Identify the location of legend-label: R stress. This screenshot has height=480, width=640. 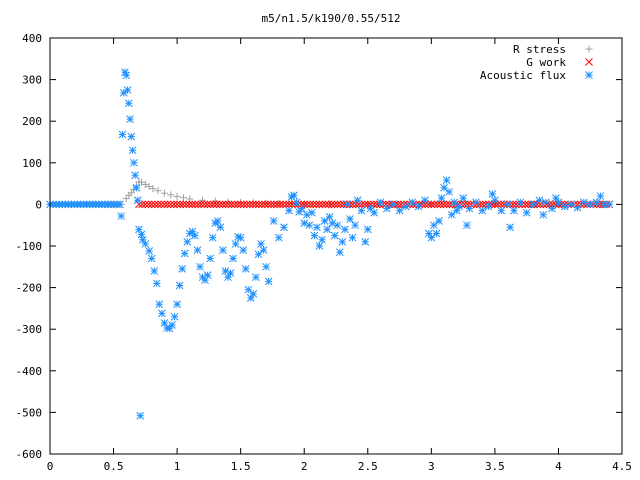
(539, 49).